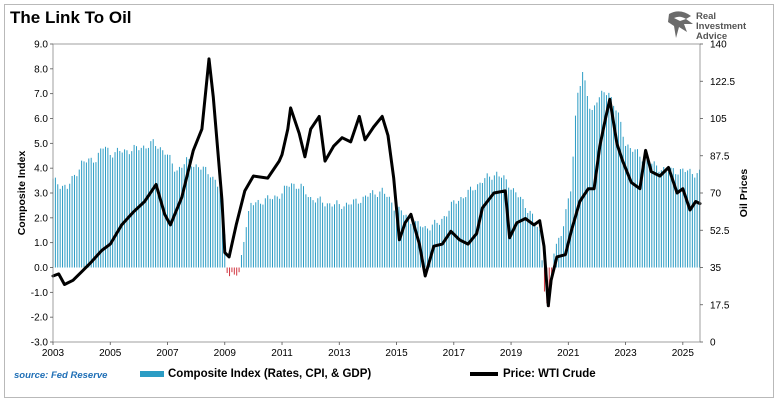  I want to click on x-tick-label: 2015, so click(396, 353).